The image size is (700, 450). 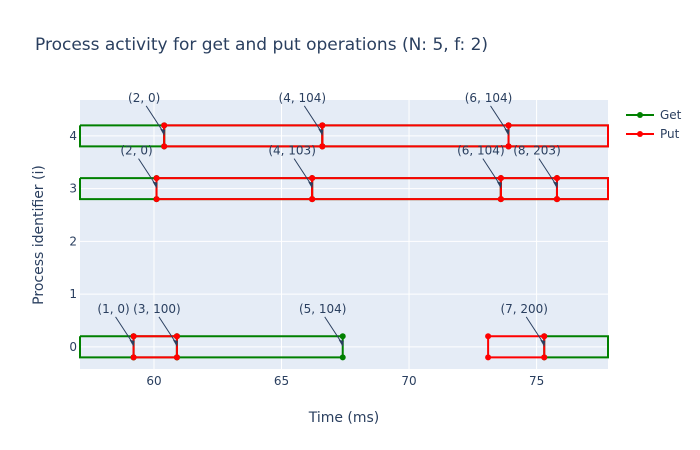 What do you see at coordinates (654, 124) in the screenshot?
I see `legend: Get Put` at bounding box center [654, 124].